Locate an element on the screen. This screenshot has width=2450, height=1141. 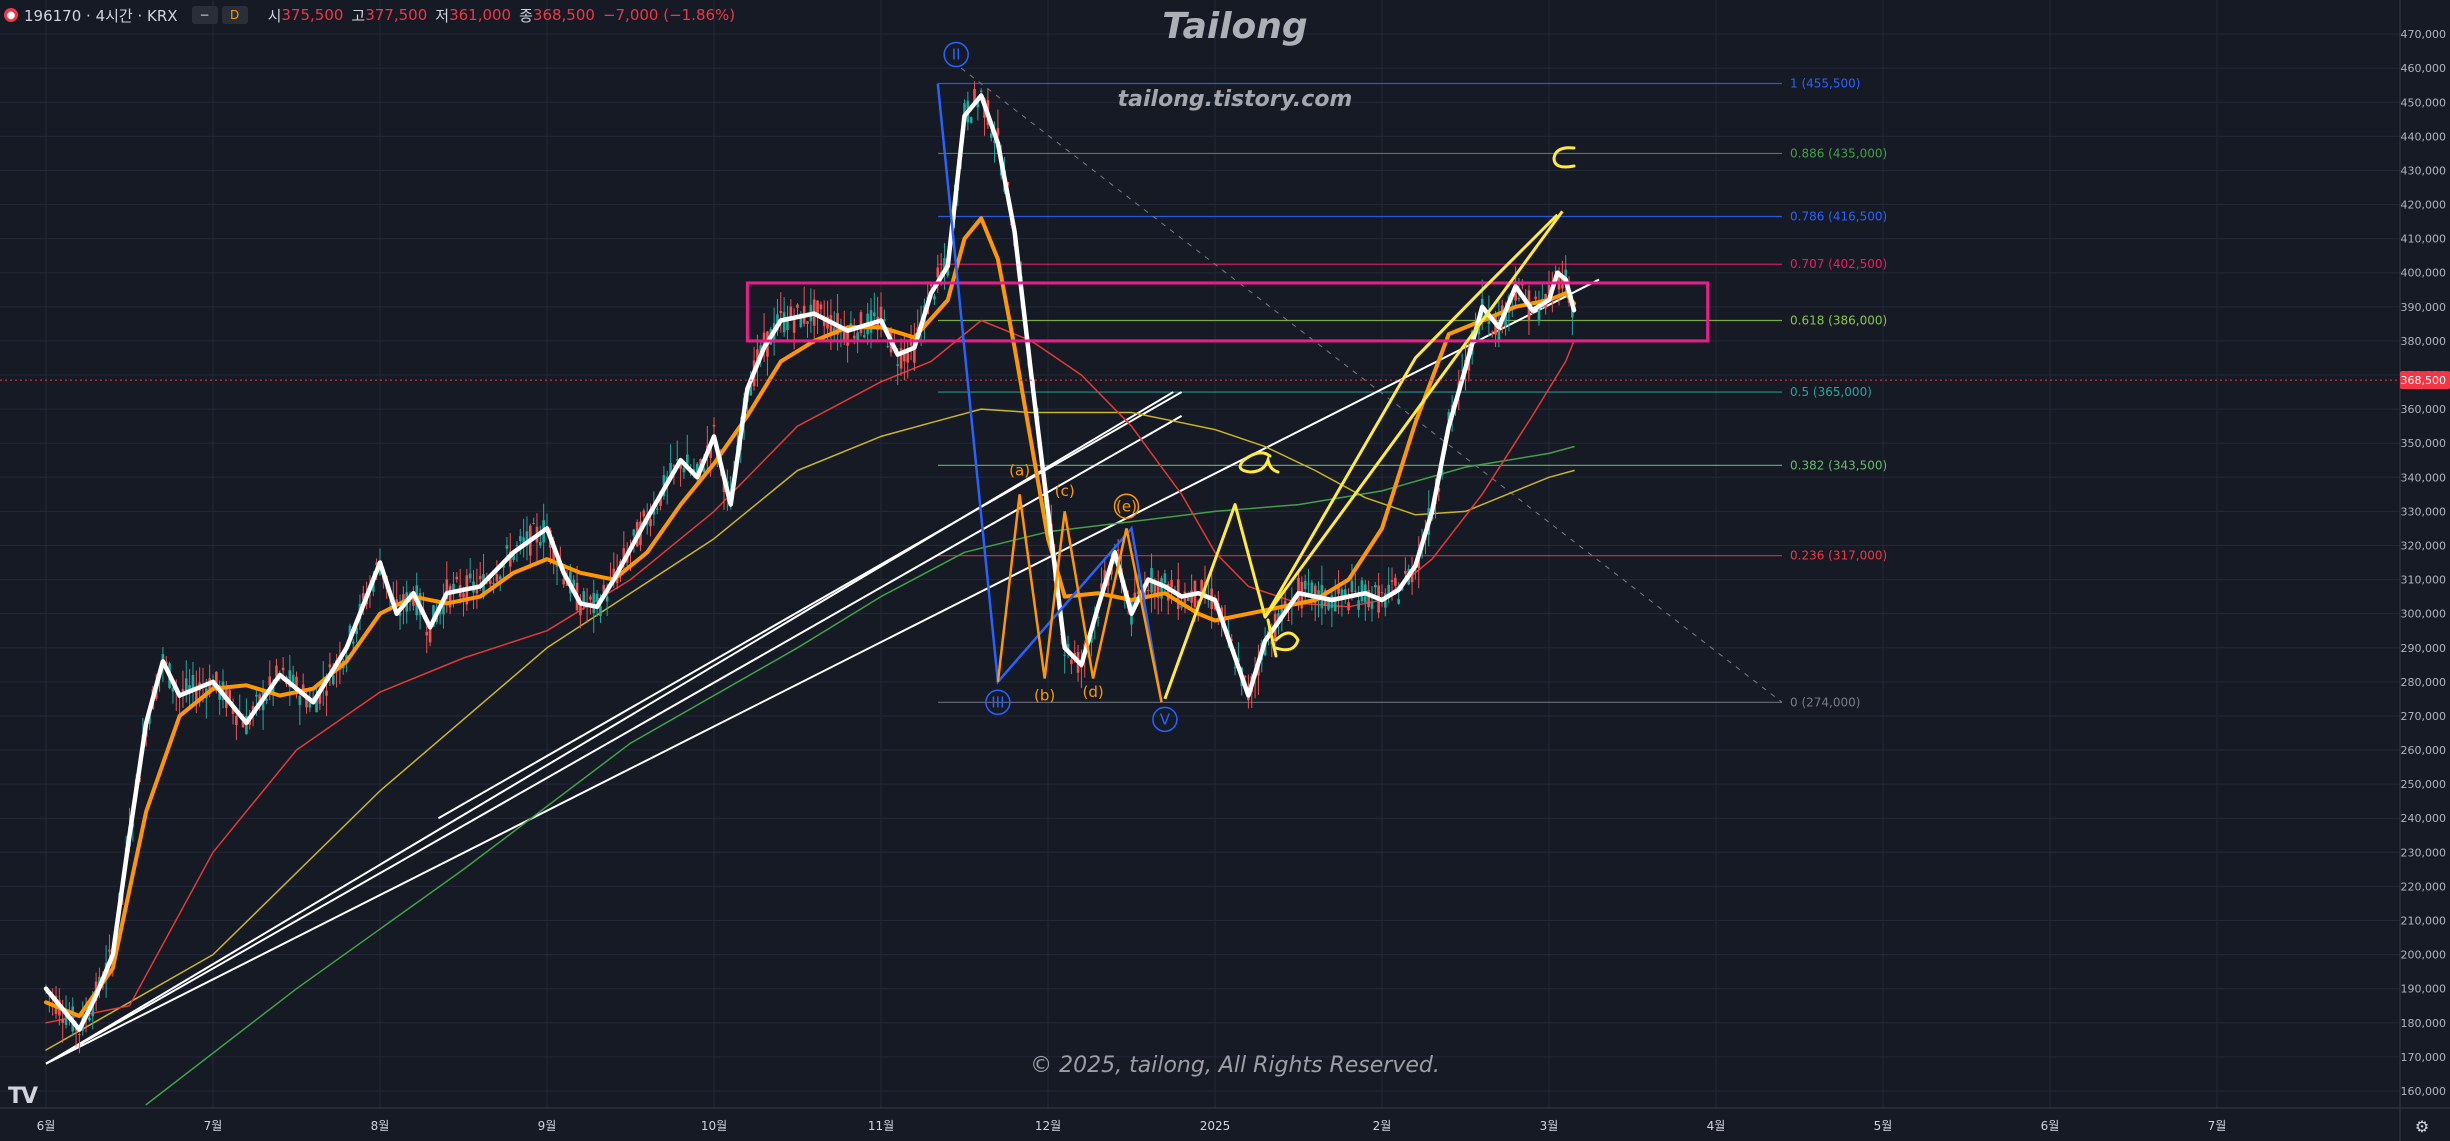
wave-line-blue is located at coordinates (1049, 393).